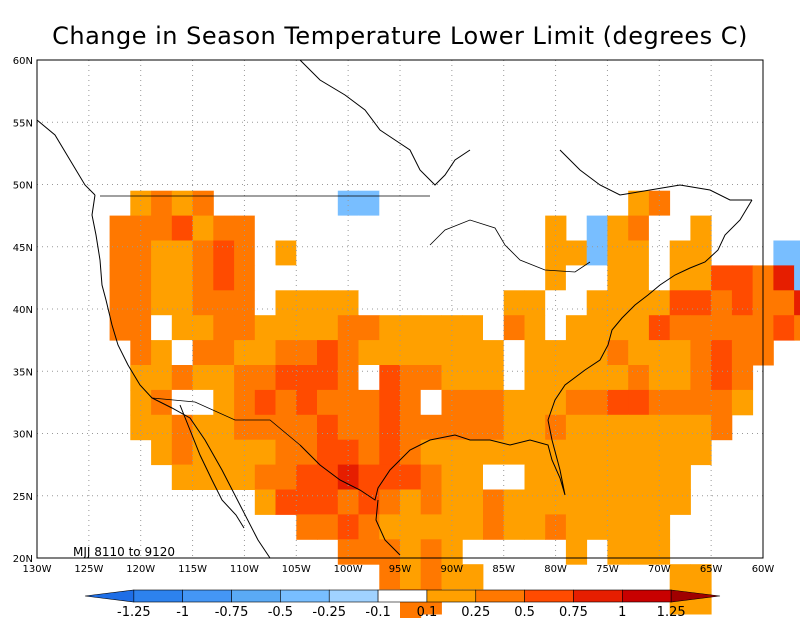  I want to click on colorbar-label: 0.1, so click(427, 611).